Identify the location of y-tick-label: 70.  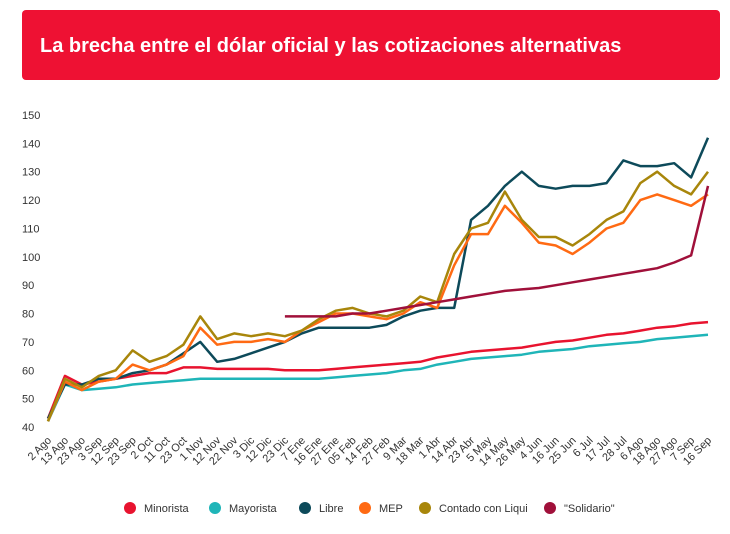
(28, 343).